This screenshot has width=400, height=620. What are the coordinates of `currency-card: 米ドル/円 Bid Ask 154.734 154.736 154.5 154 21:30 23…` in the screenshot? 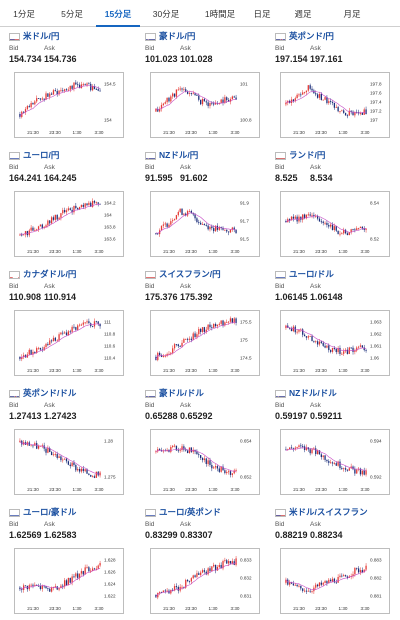 It's located at (65, 84).